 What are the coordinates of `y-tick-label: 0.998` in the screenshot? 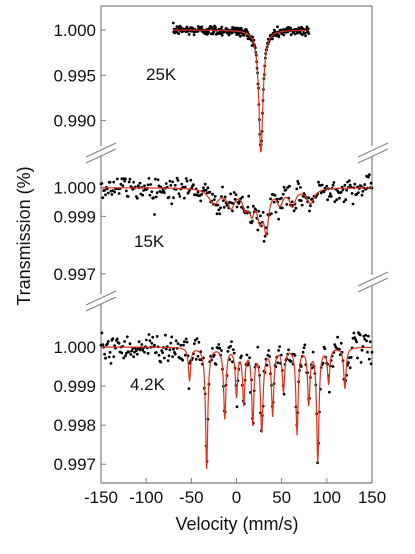 It's located at (74, 425).